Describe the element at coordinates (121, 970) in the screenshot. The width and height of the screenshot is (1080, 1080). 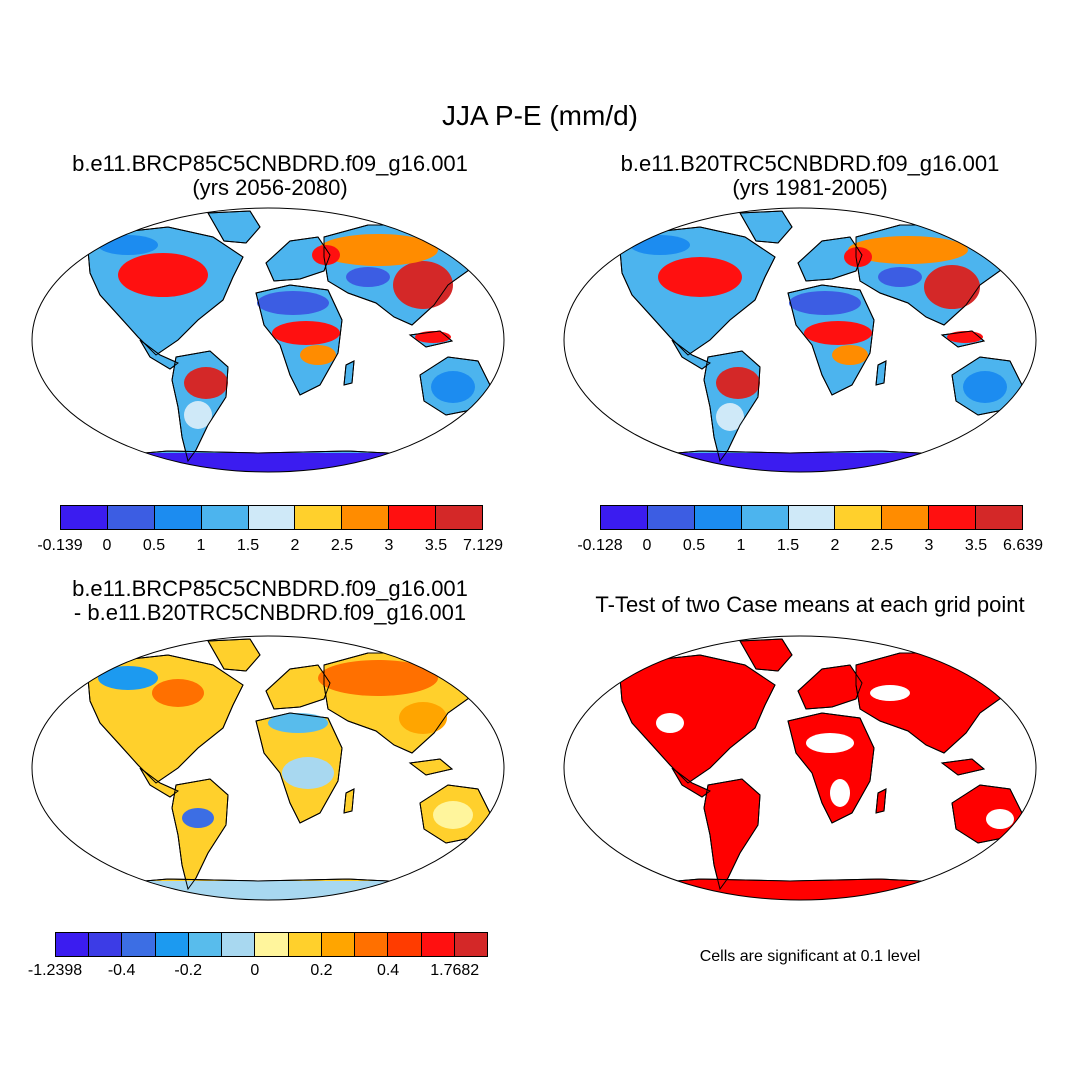
I see `cb3-label-1: -0.4` at that location.